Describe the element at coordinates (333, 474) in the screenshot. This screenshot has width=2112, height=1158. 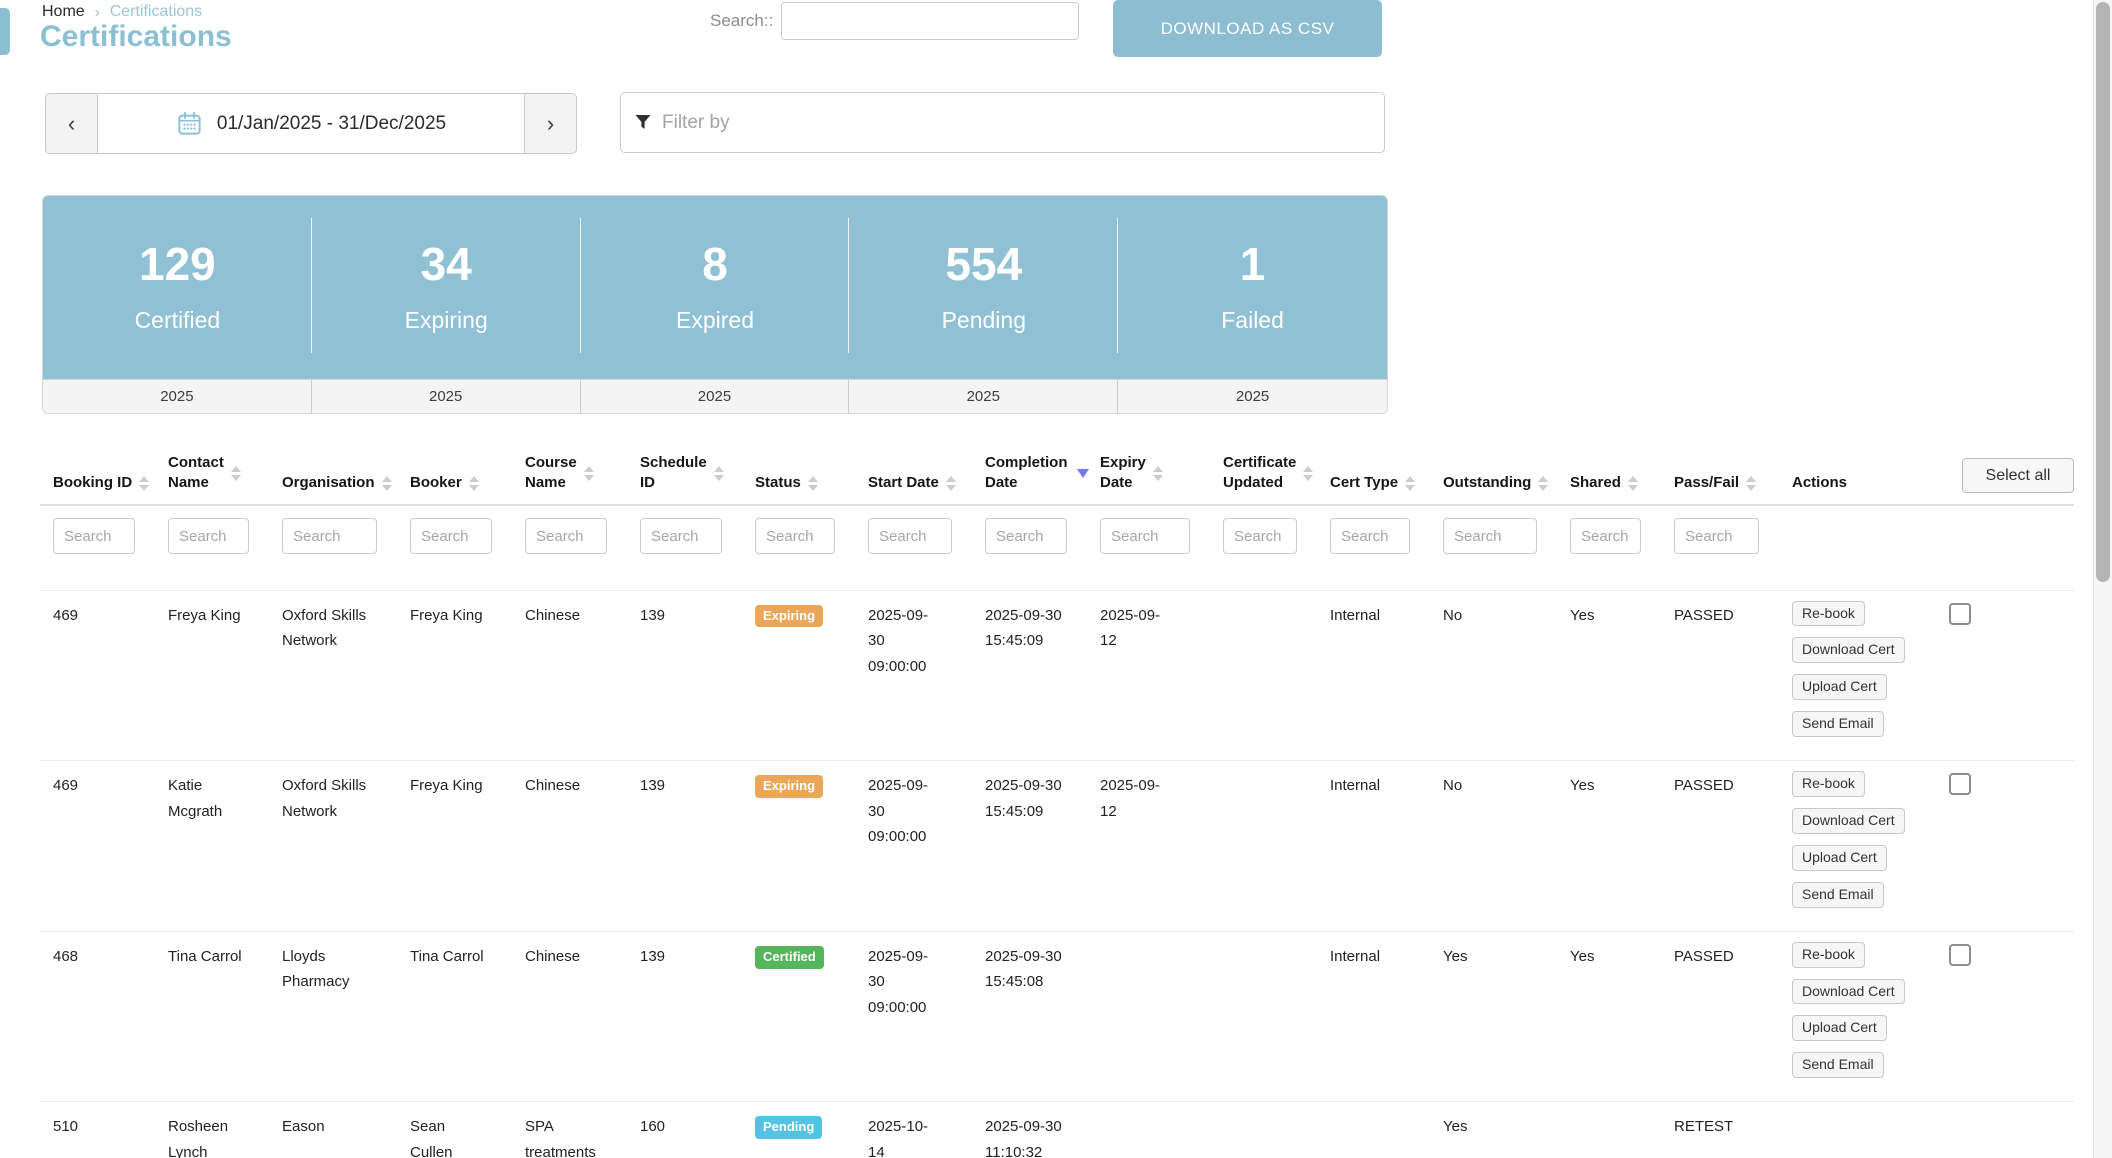
I see `column-header-organisation: Organisation` at that location.